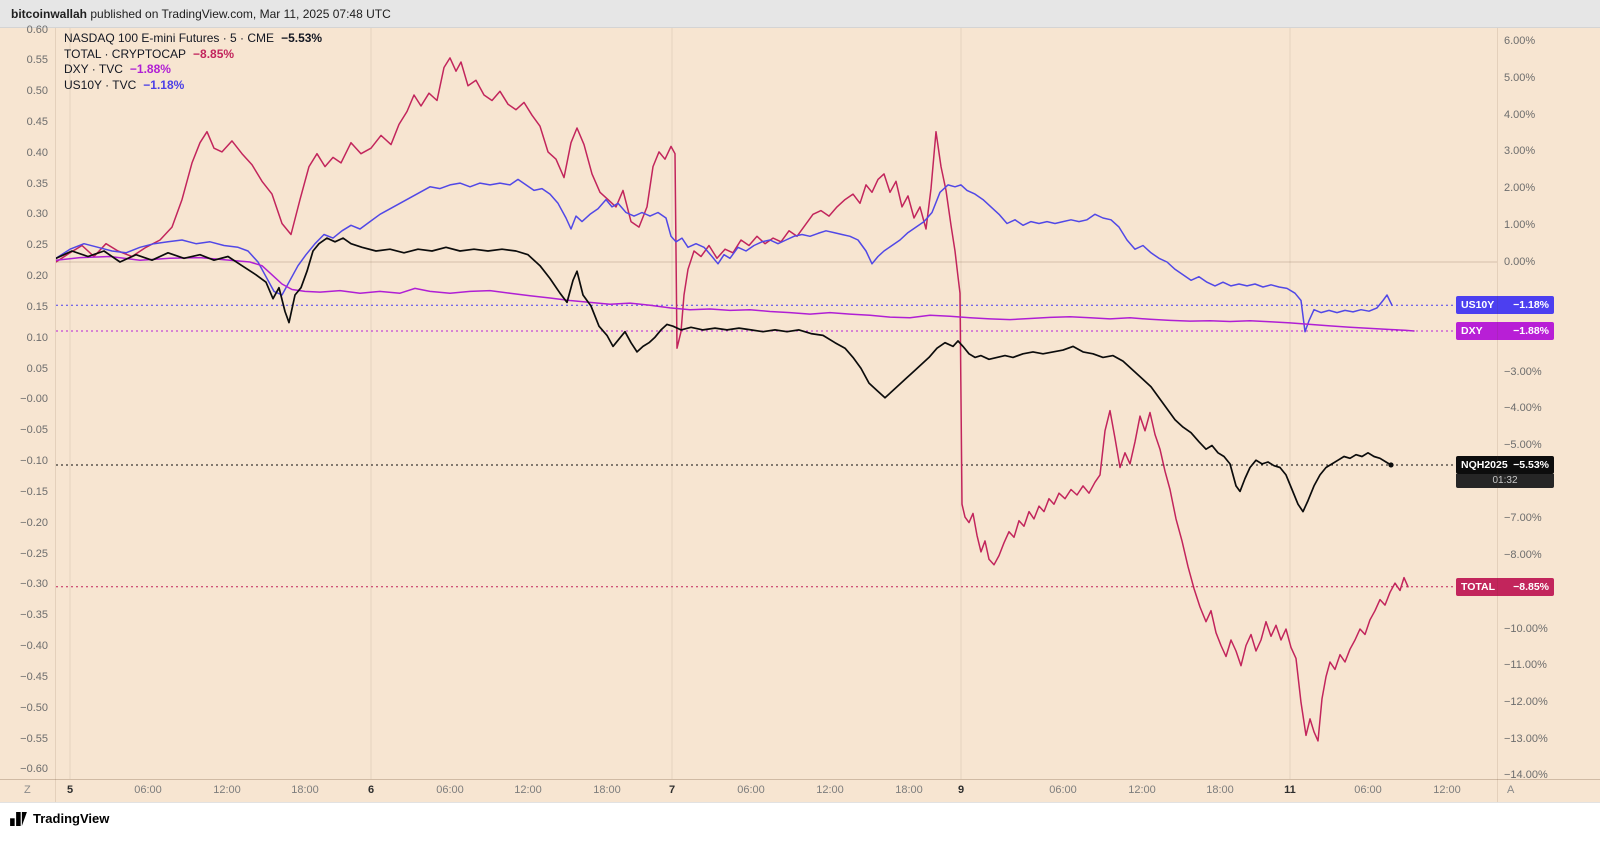 Image resolution: width=1600 pixels, height=850 pixels. I want to click on left-scale-label: 0.60, so click(37, 29).